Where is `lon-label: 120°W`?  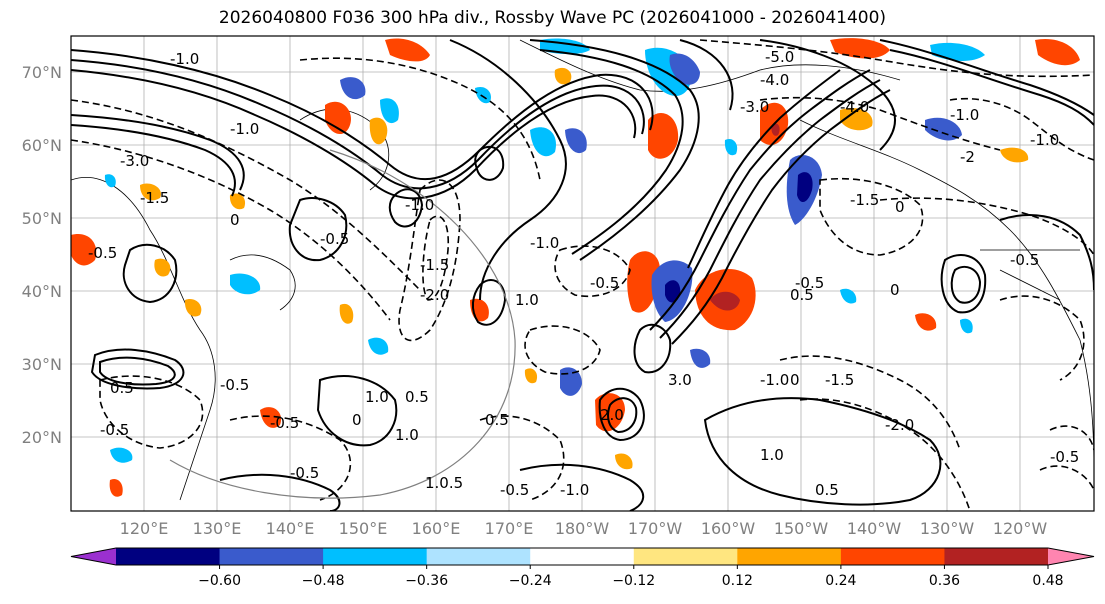
lon-label: 120°W is located at coordinates (1020, 528).